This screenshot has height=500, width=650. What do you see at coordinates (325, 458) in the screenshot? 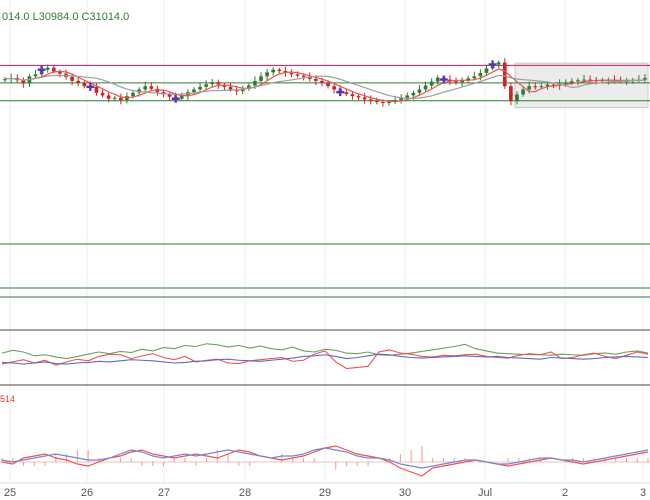
I see `macd-line` at bounding box center [325, 458].